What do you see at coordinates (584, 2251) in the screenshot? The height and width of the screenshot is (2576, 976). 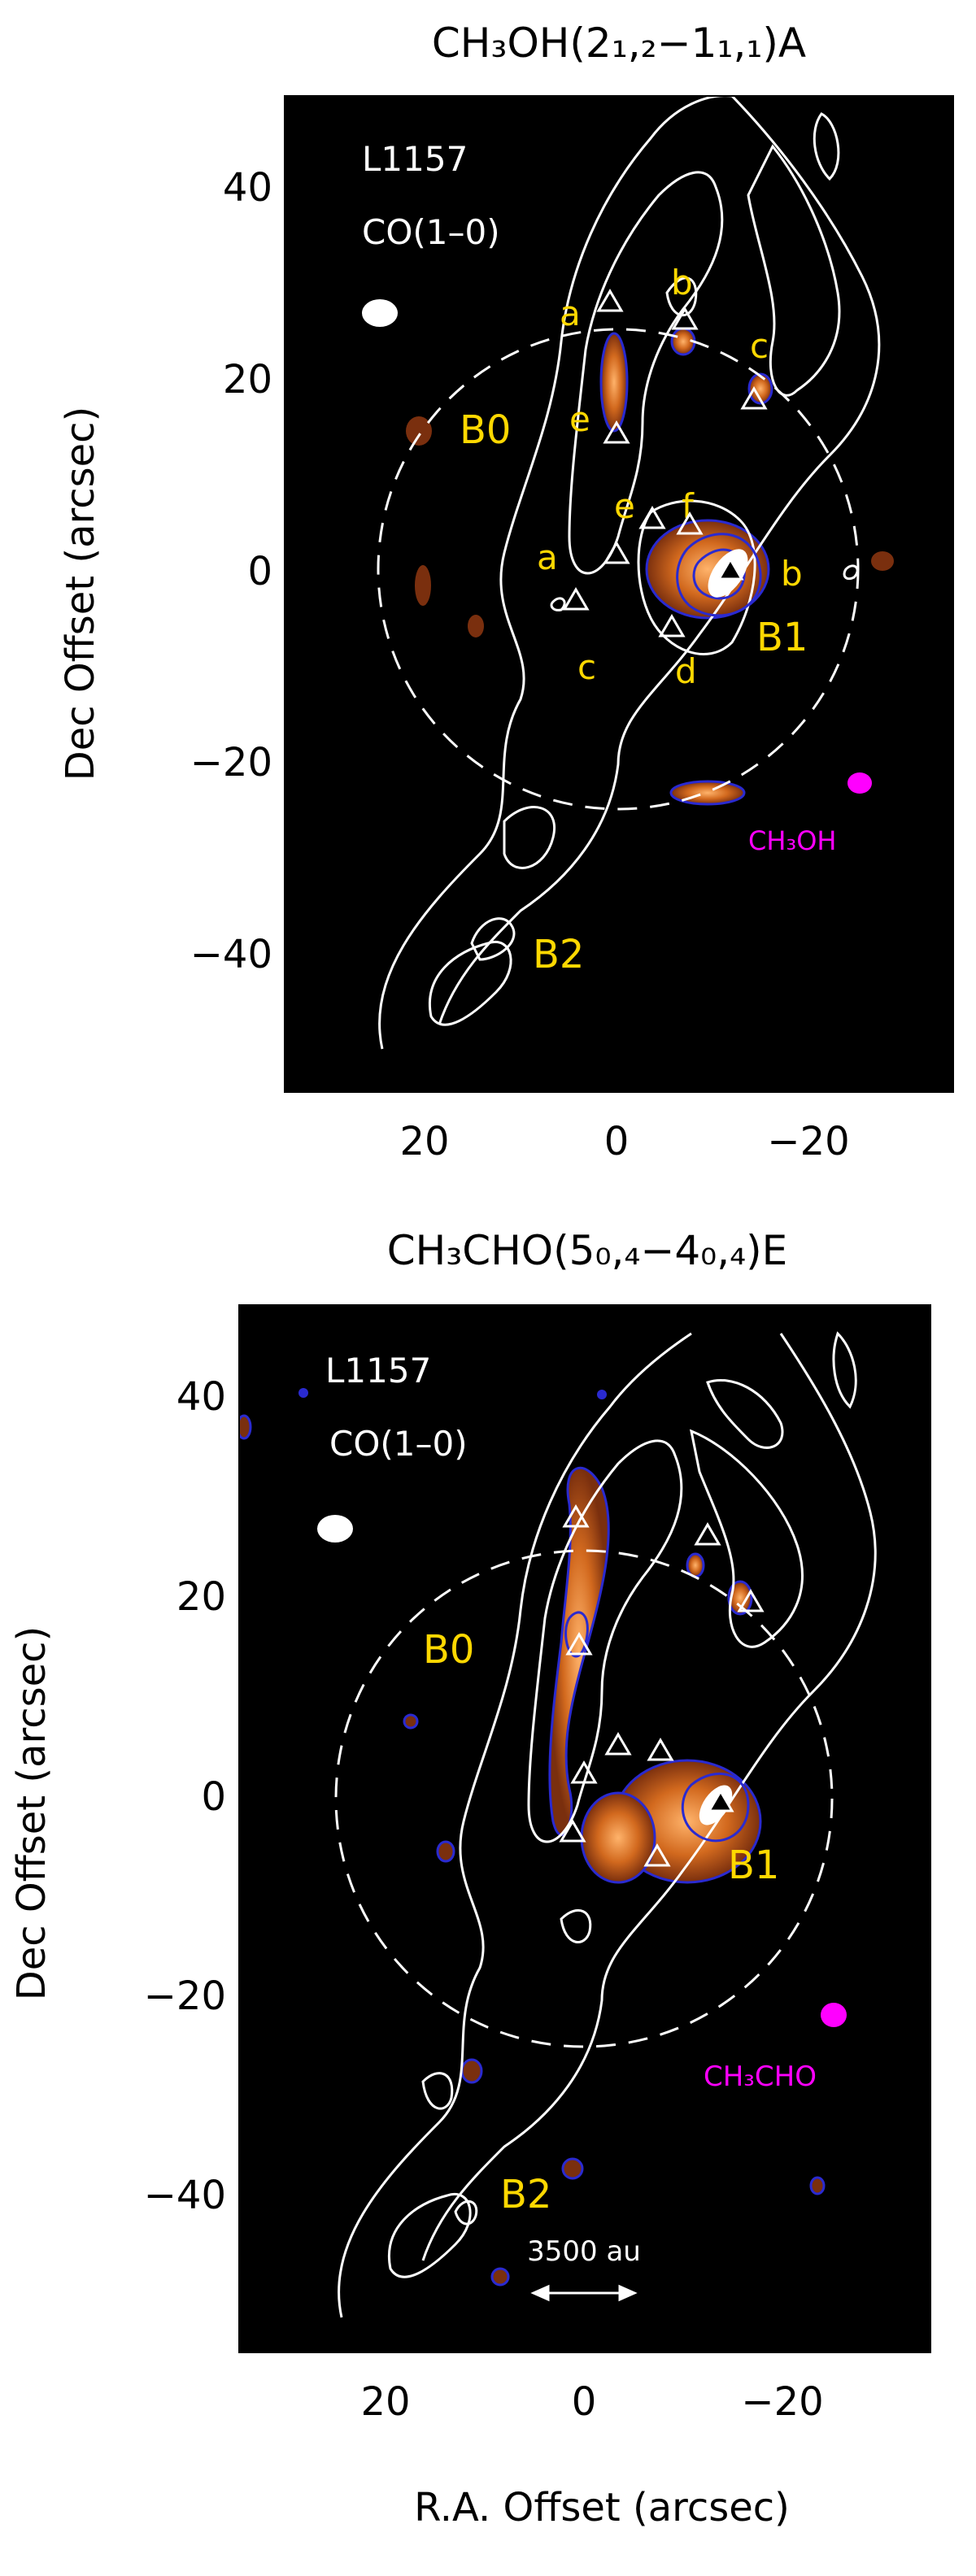 I see `panel-2-scale-label: 3500 au` at bounding box center [584, 2251].